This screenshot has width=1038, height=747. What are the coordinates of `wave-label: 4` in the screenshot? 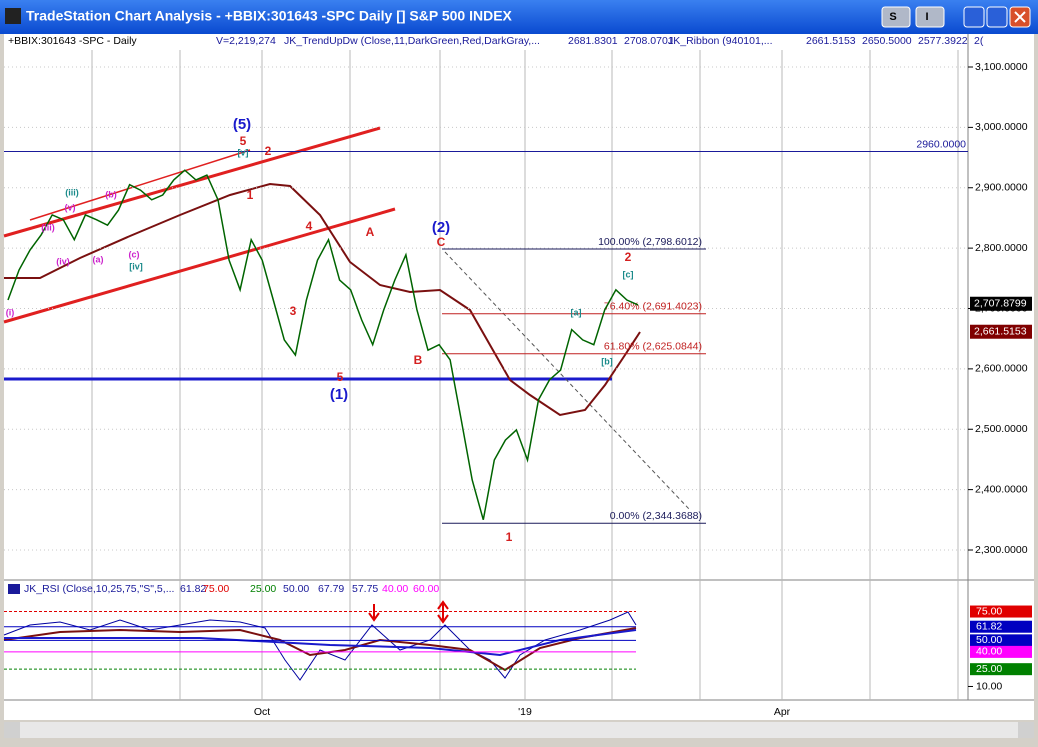 It's located at (309, 226).